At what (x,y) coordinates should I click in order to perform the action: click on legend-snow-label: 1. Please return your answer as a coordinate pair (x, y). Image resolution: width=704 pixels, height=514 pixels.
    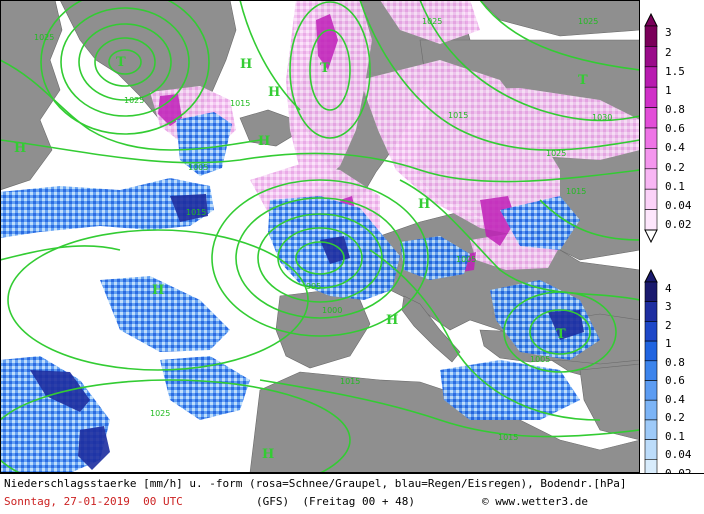
    Looking at the image, I should click on (668, 90).